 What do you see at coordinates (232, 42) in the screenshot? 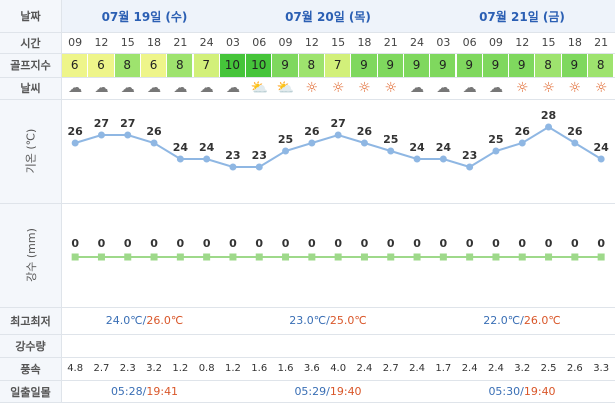
I see `hour-cell: 03` at bounding box center [232, 42].